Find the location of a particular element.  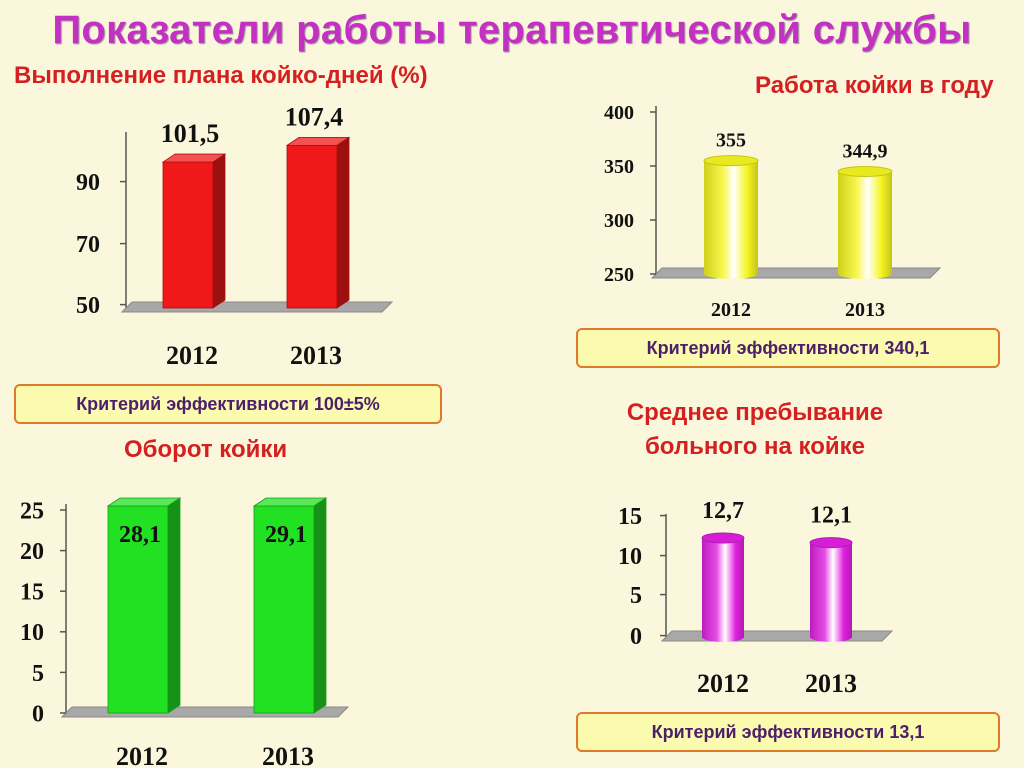

bar-value-label: 12,7 is located at coordinates (723, 511).